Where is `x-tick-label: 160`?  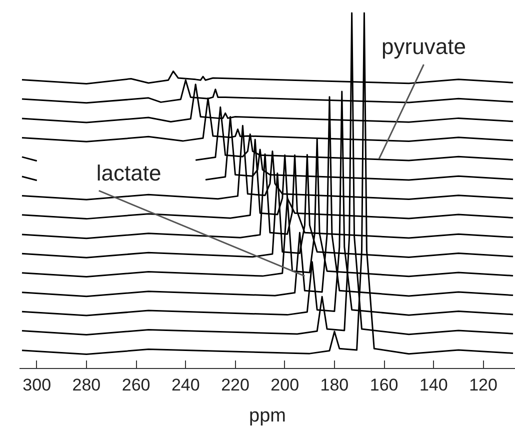 x-tick-label: 160 is located at coordinates (384, 385).